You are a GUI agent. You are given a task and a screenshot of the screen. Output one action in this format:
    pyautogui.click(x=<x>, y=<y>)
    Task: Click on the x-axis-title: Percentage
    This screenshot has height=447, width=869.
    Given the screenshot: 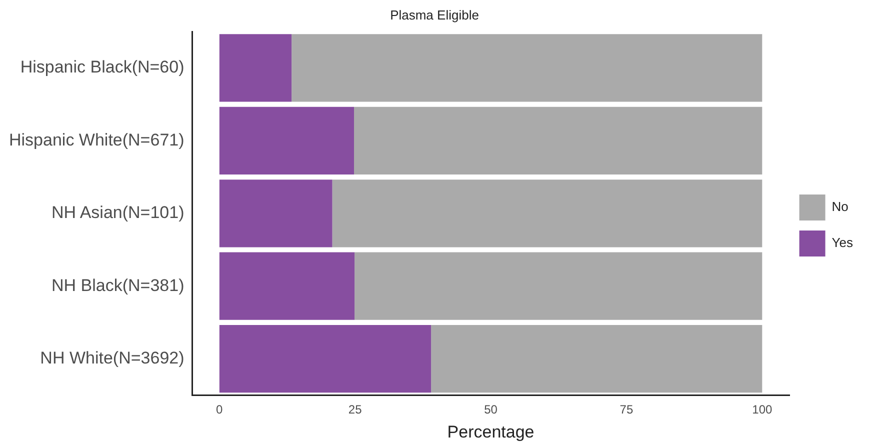 What is the action you would take?
    pyautogui.click(x=490, y=432)
    